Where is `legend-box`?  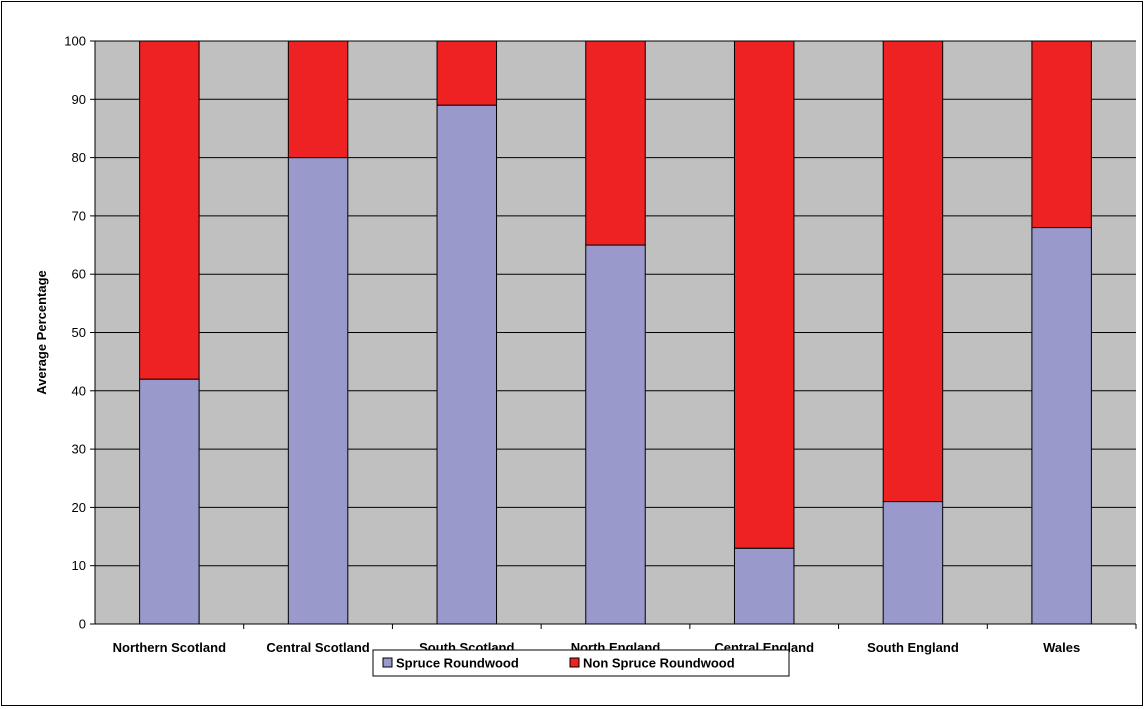 legend-box is located at coordinates (581, 663).